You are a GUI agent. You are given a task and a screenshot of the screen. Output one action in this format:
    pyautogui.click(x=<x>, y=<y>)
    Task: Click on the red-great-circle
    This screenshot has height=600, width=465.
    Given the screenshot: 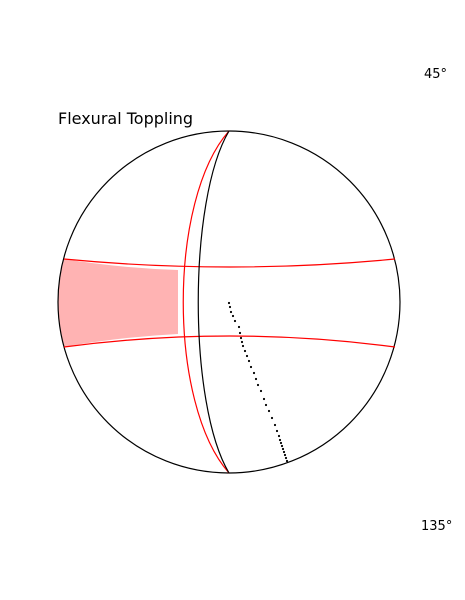 What is the action you would take?
    pyautogui.click(x=206, y=302)
    